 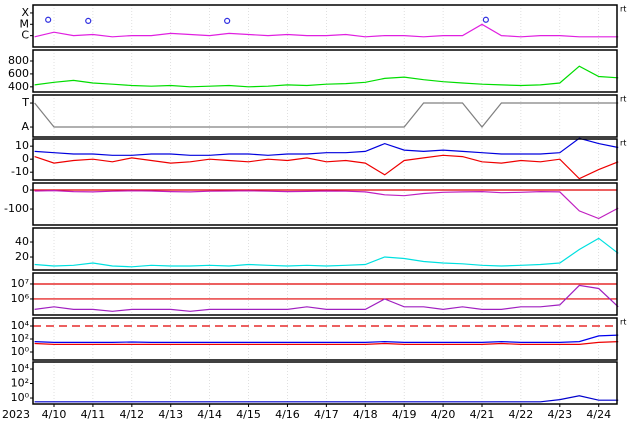 What do you see at coordinates (18, 60) in the screenshot?
I see `y-tick-label: 800` at bounding box center [18, 60].